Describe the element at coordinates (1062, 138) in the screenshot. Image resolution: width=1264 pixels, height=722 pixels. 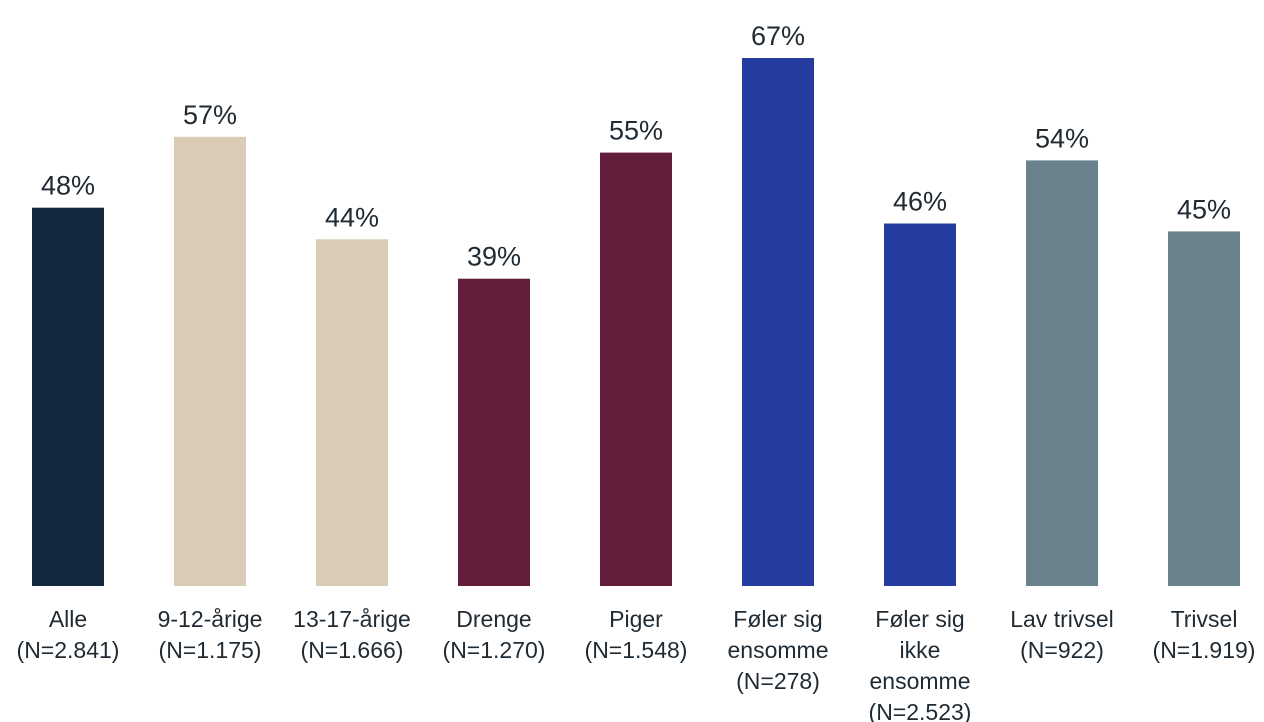
I see `data-label: 54%` at that location.